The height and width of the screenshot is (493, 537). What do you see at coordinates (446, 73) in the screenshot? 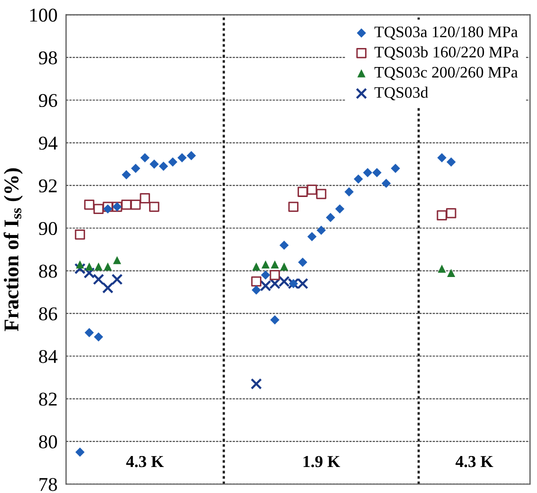
I see `legend-label: TQS03c 200/260 MPa` at bounding box center [446, 73].